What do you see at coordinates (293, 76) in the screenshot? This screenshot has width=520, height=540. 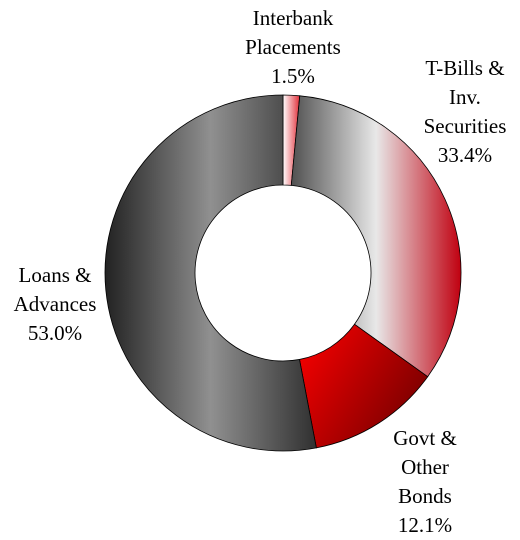 I see `slice-value: 1.5%` at bounding box center [293, 76].